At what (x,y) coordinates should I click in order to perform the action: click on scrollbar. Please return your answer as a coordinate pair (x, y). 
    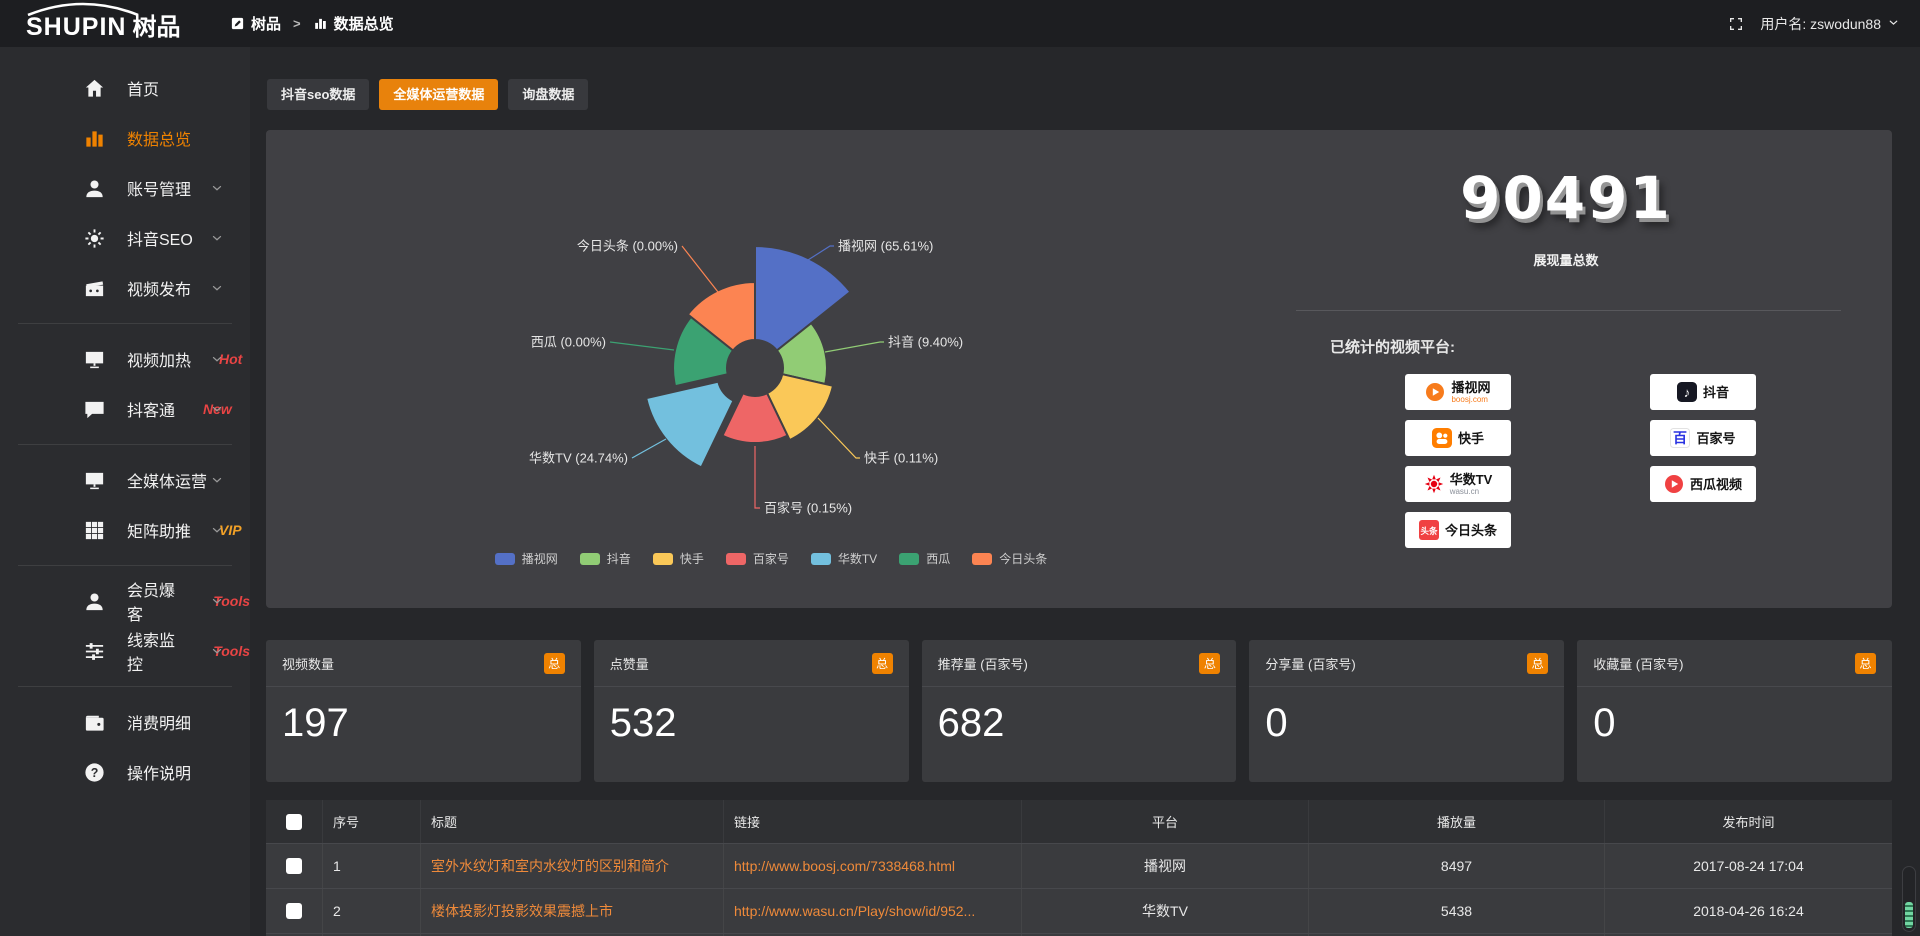
    Looking at the image, I should click on (1909, 899).